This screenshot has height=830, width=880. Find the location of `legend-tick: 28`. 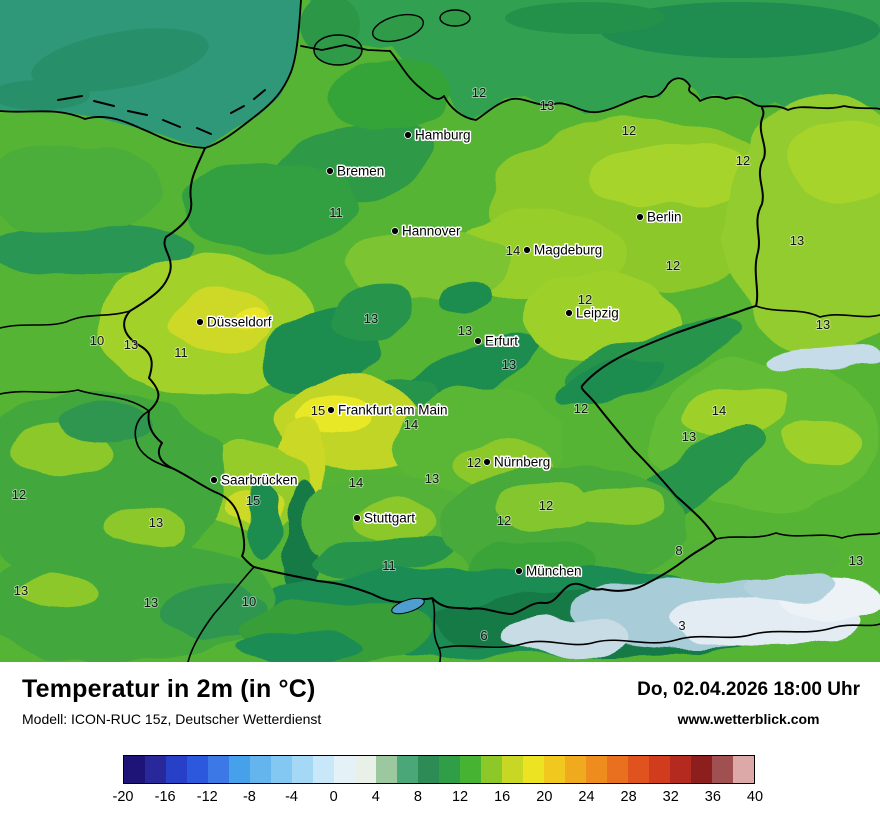

legend-tick: 28 is located at coordinates (628, 797).